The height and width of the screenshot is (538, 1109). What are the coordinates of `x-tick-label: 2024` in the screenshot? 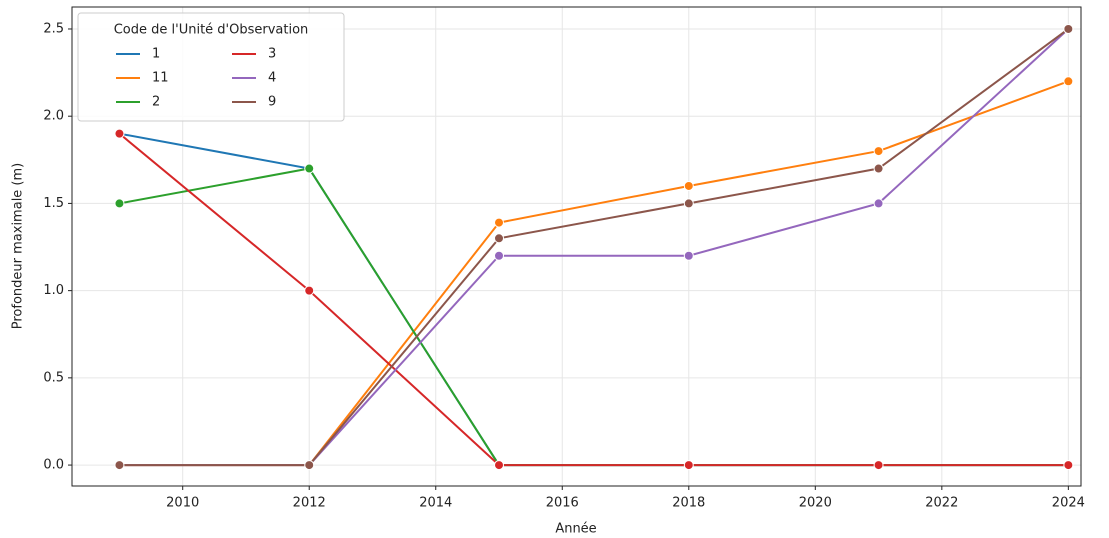 It's located at (1068, 503).